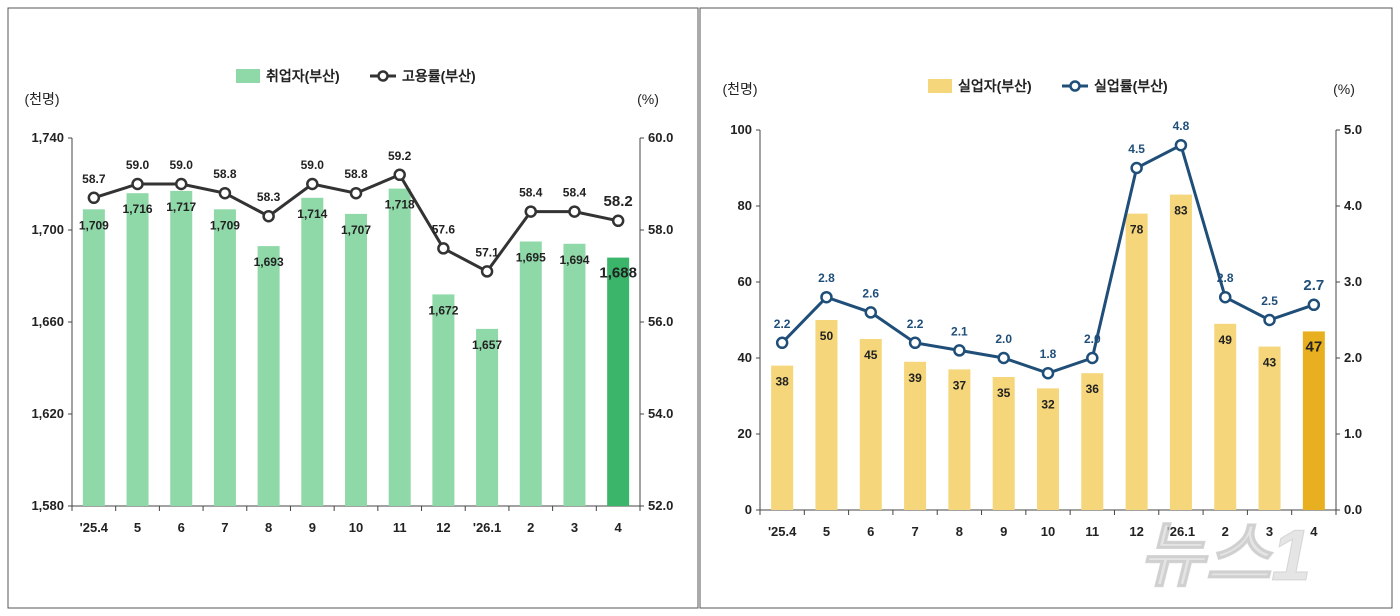 This screenshot has height=616, width=1400. Describe the element at coordinates (269, 197) in the screenshot. I see `line-value-label: 58.3` at that location.